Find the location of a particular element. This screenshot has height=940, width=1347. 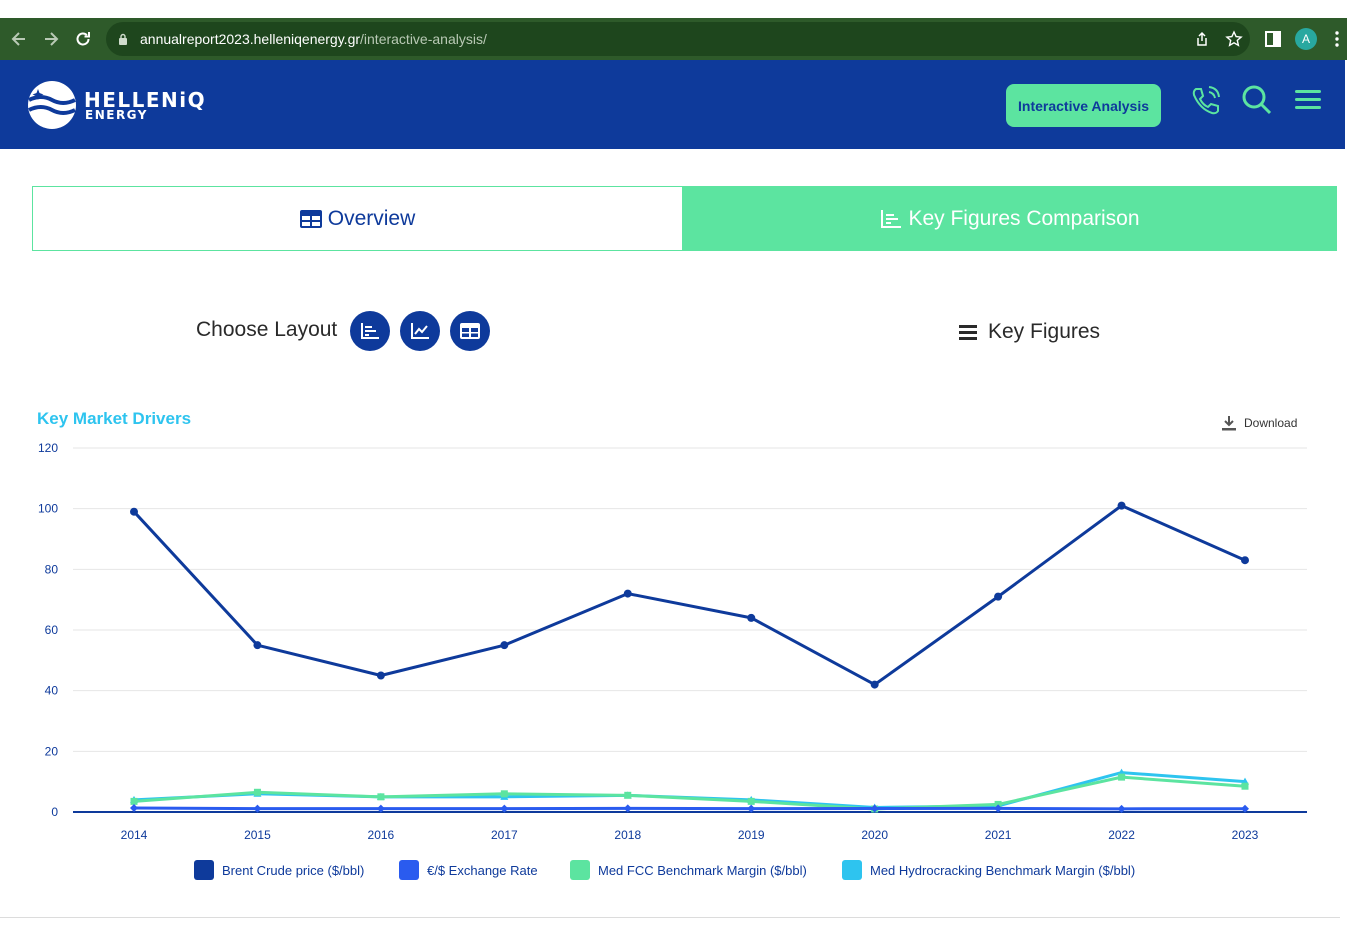

legend-item: Med FCC Benchmark Margin ($/bbl) is located at coordinates (688, 870).